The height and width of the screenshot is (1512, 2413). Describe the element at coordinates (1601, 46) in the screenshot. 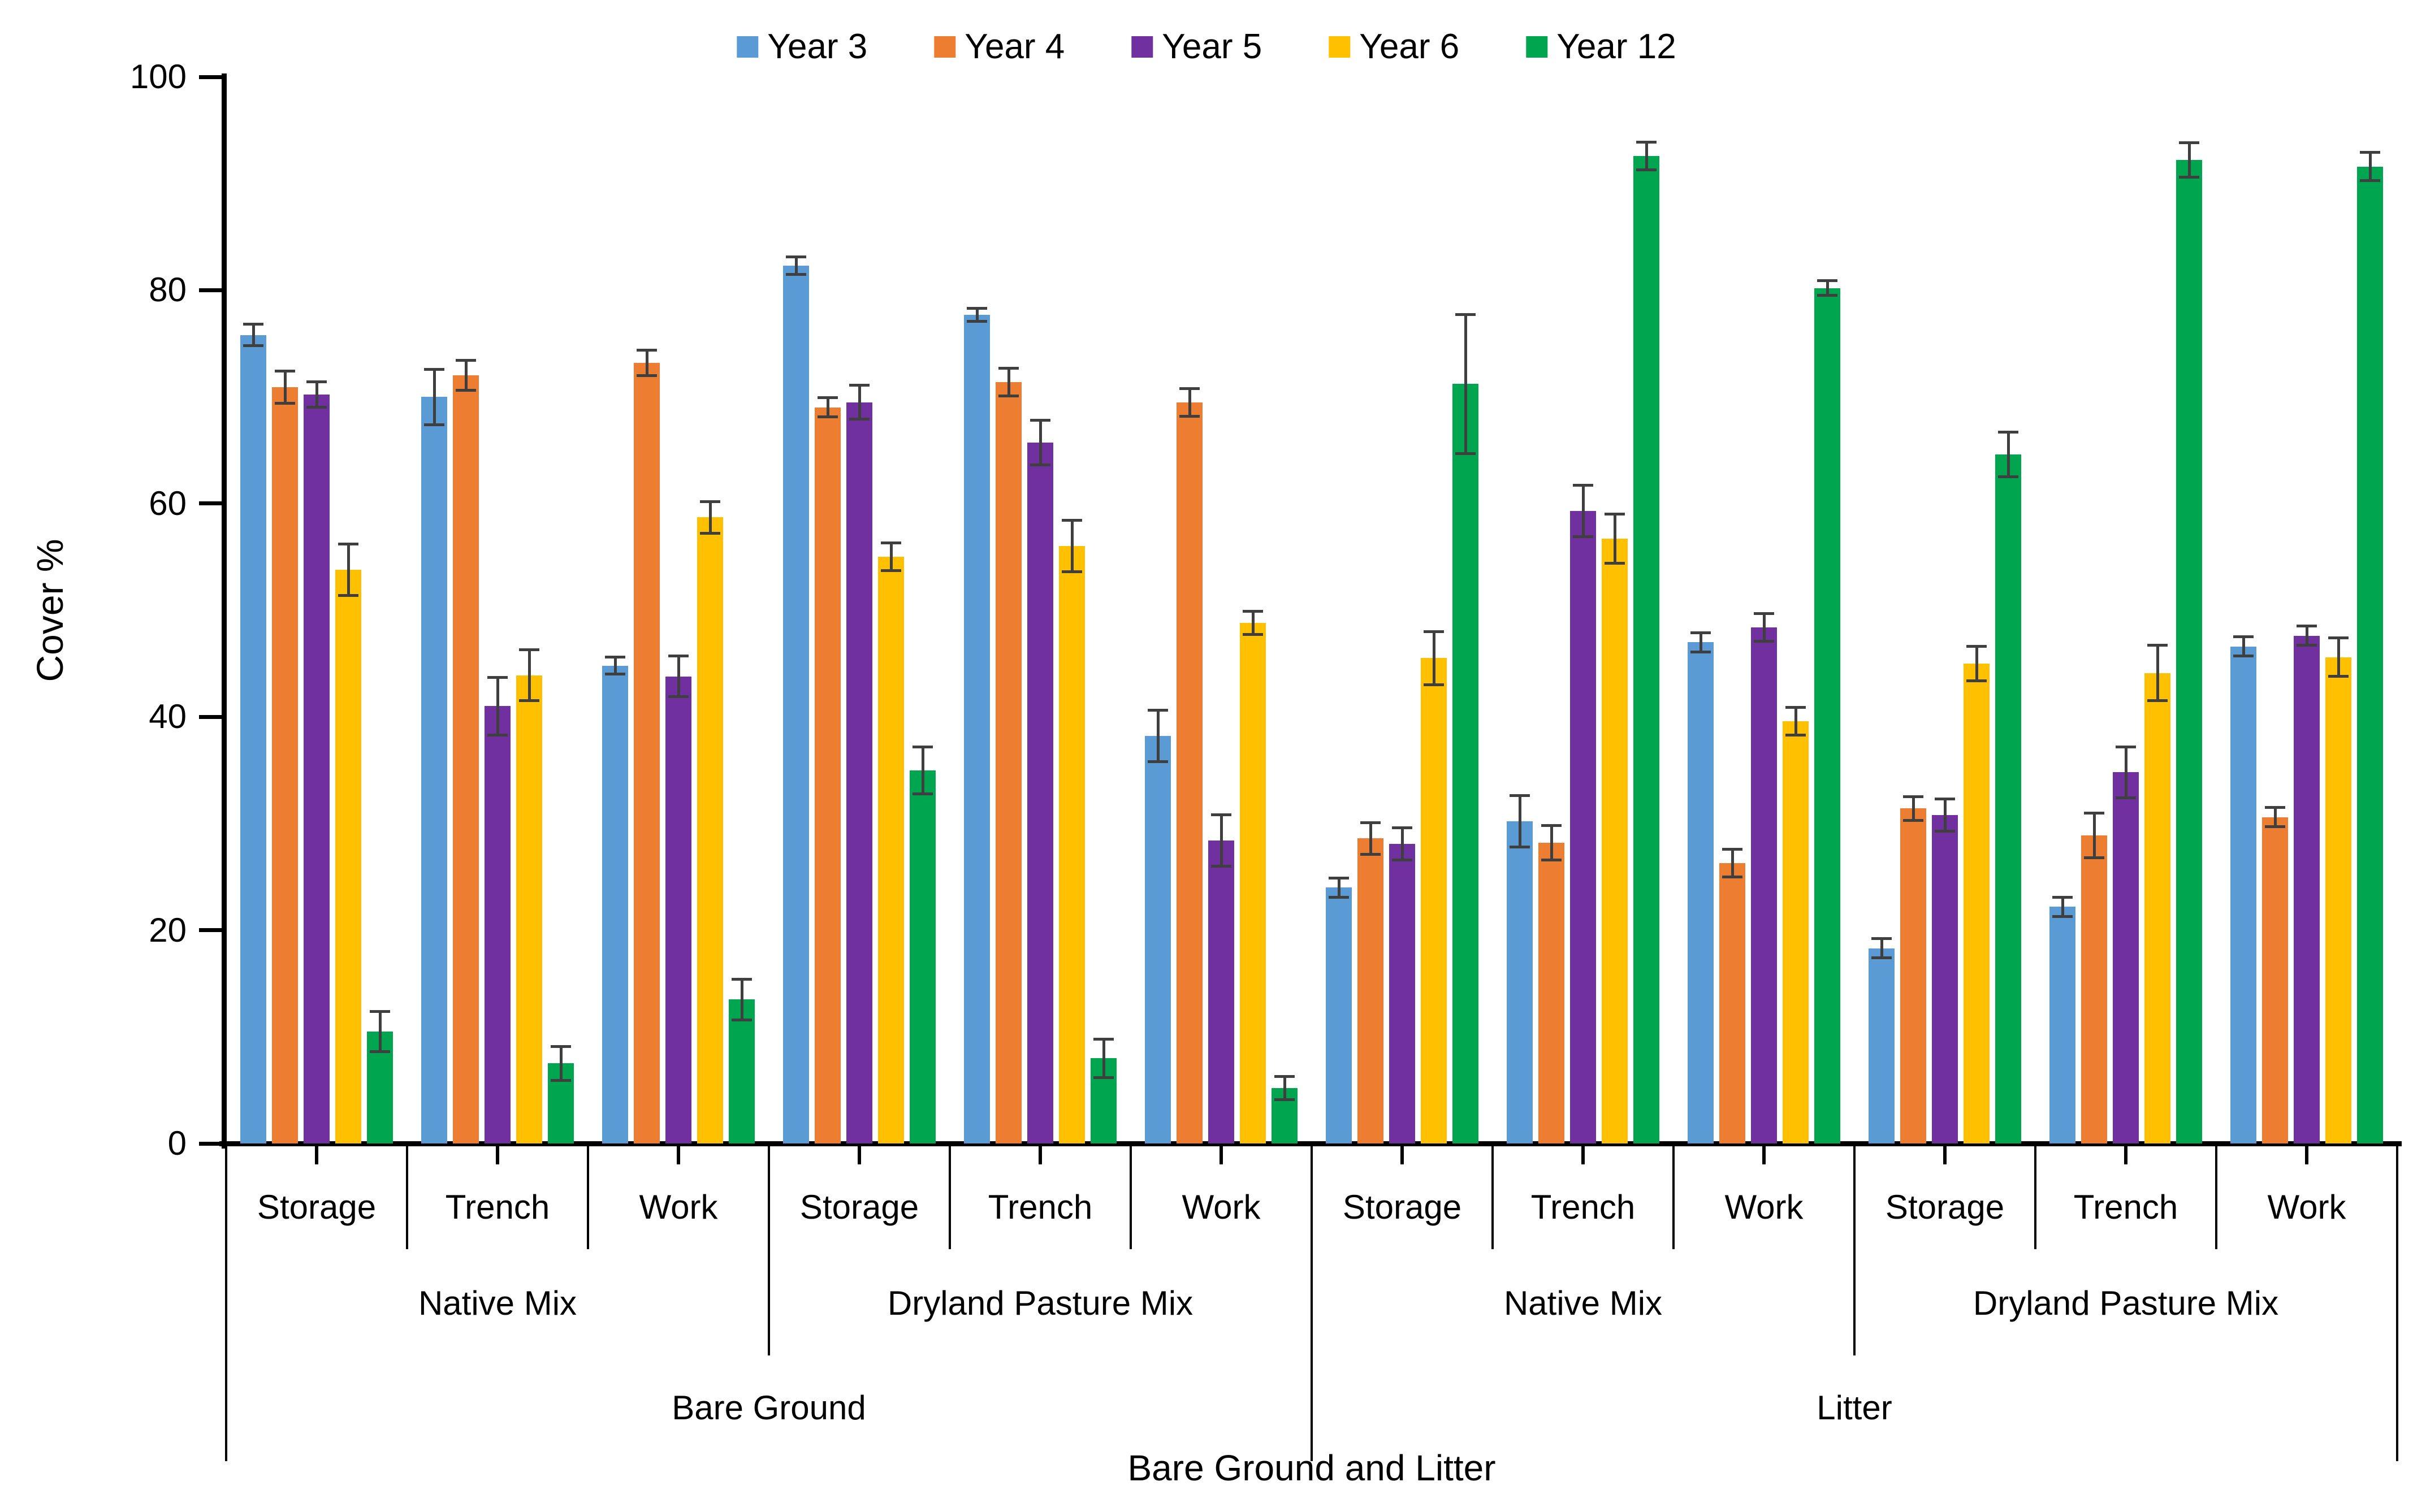

I see `legend-item-year-12: Year 12` at that location.